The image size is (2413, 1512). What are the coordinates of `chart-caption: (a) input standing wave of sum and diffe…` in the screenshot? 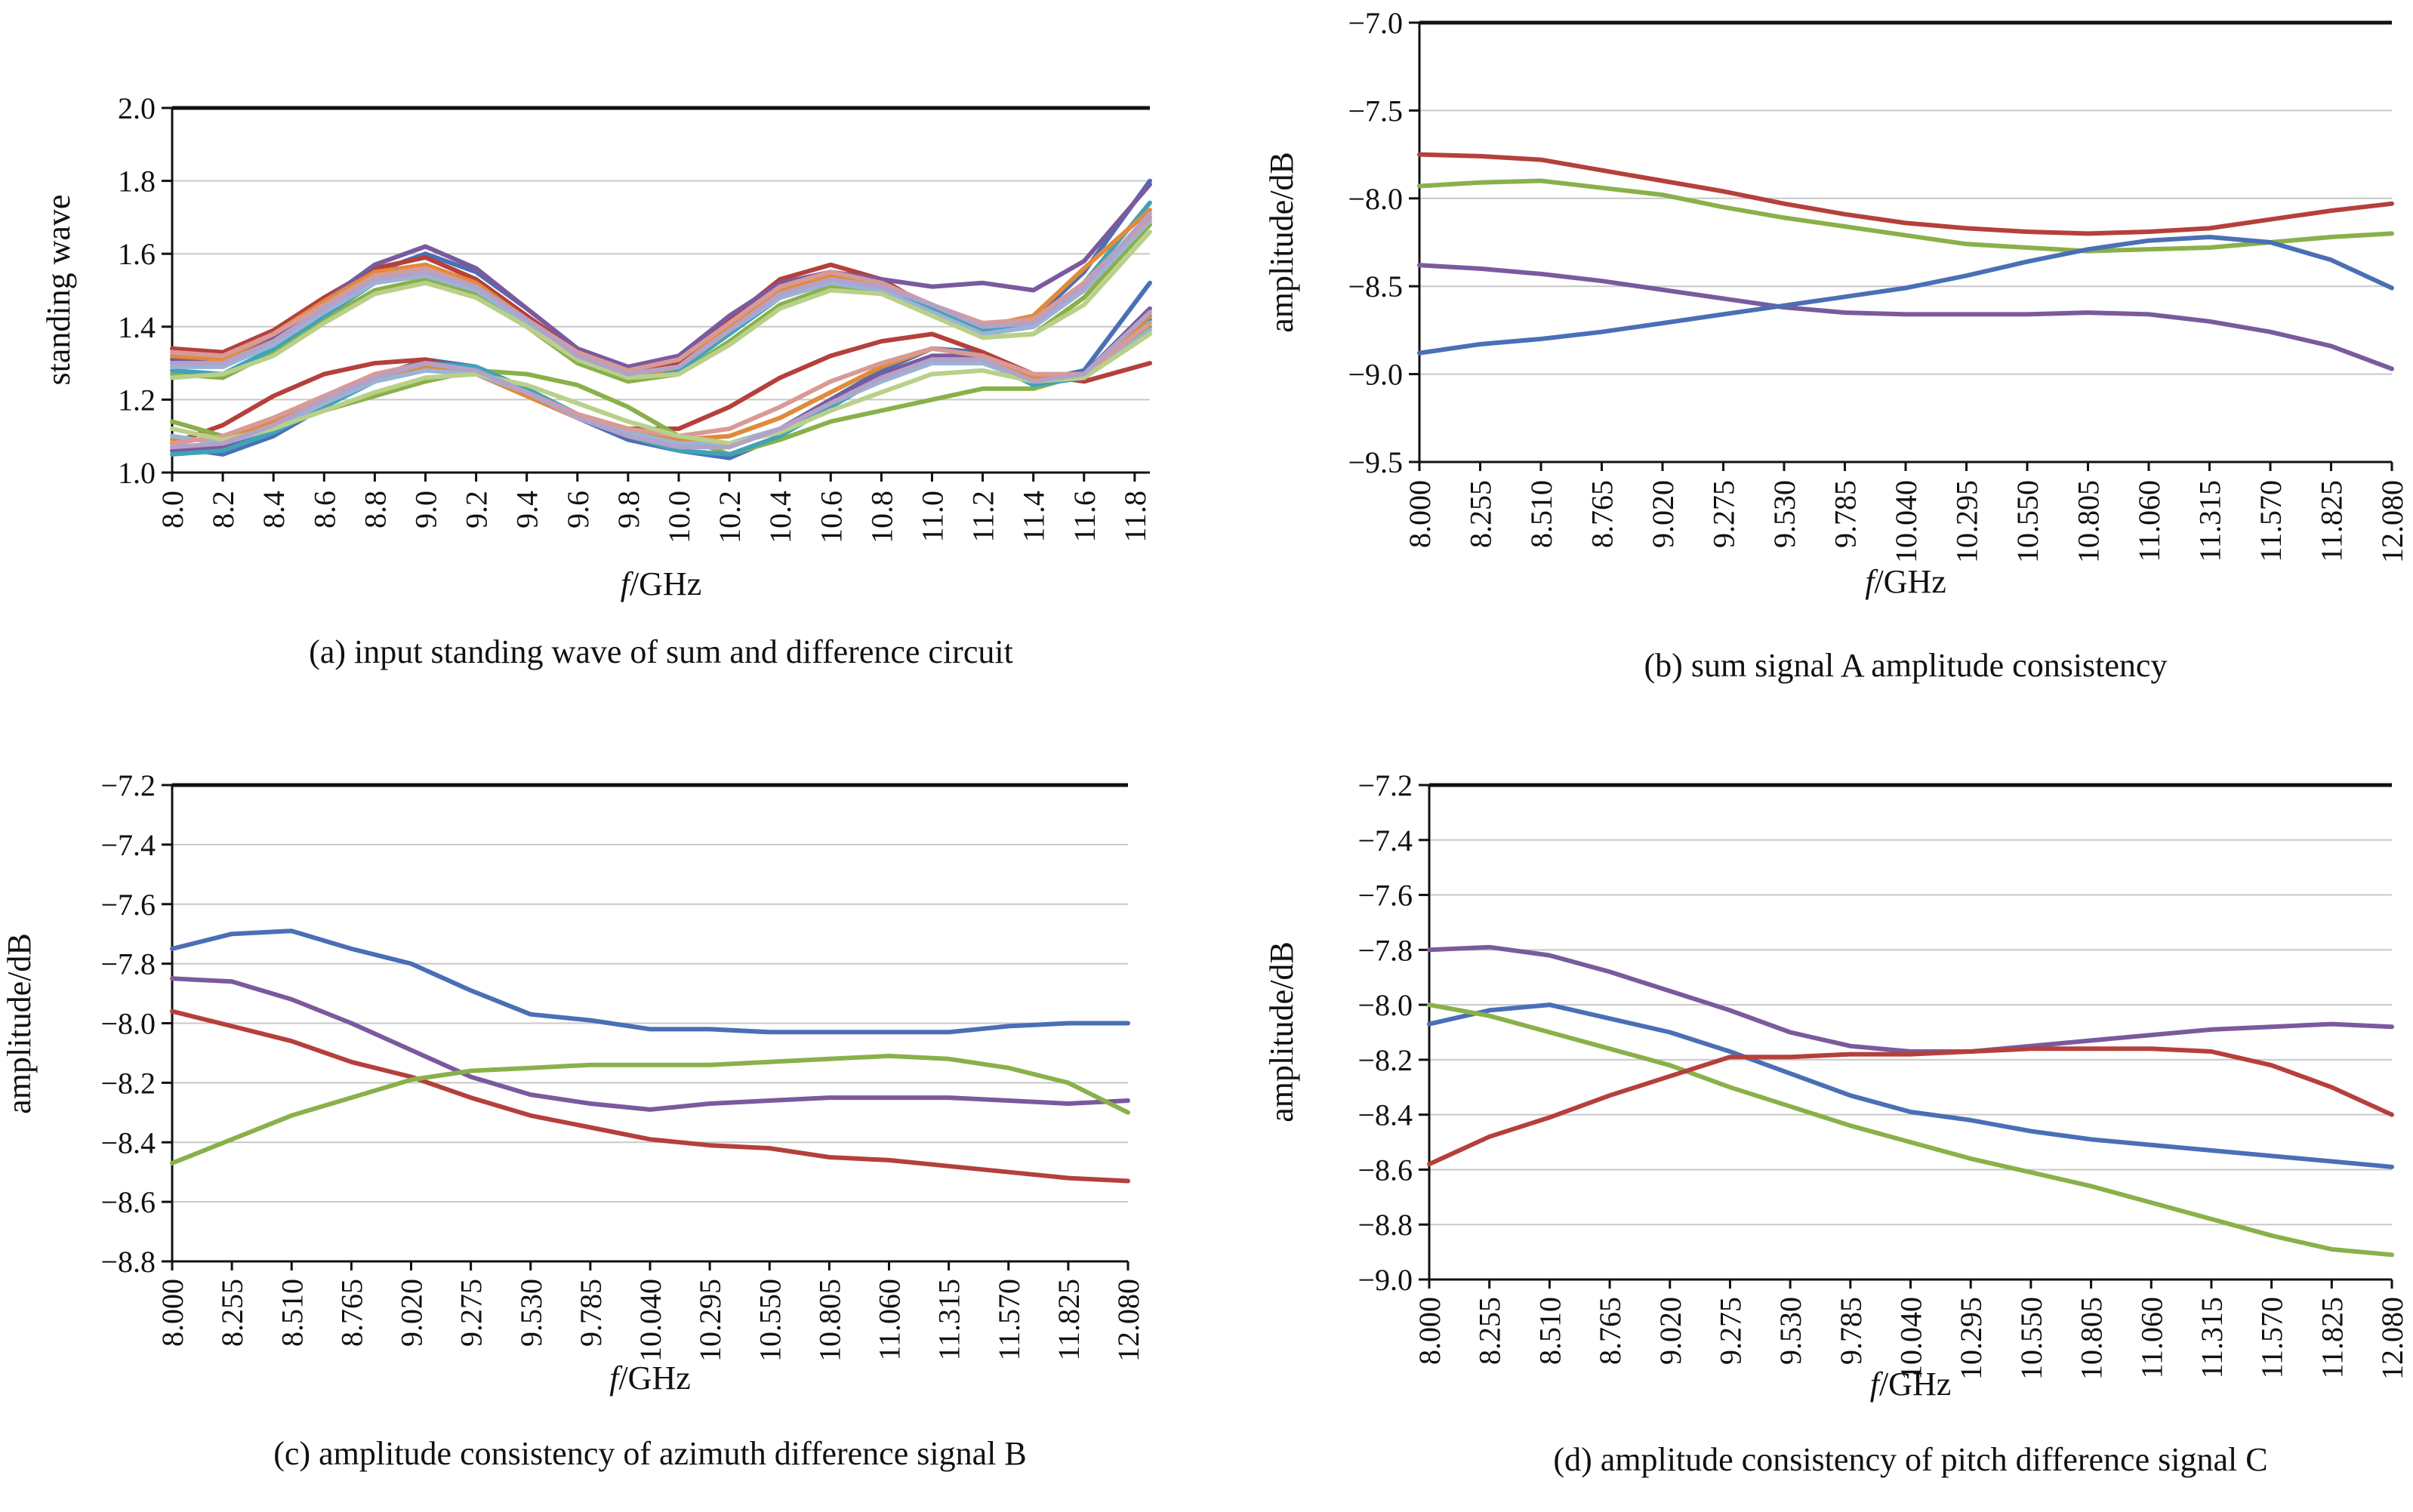 It's located at (661, 651).